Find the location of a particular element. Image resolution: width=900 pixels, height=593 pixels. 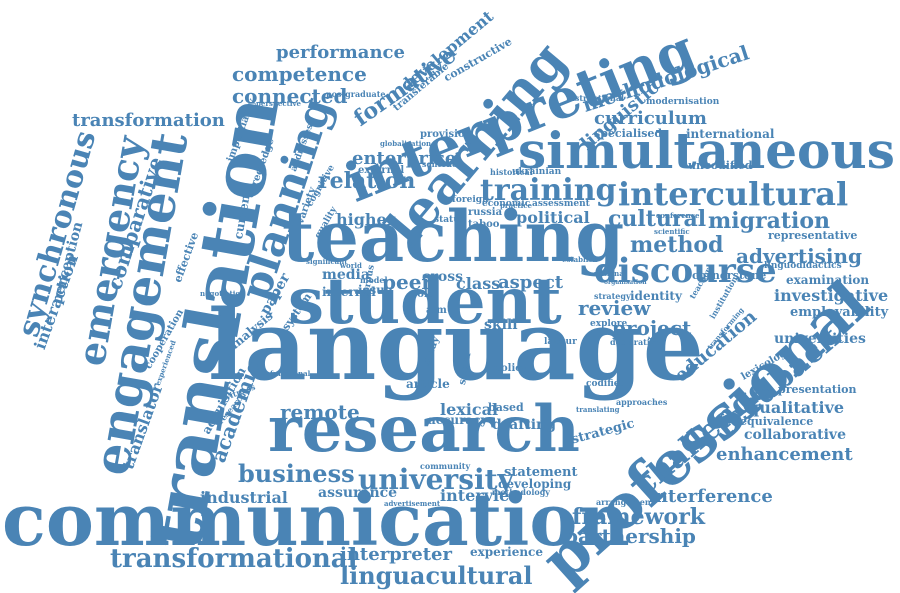

word: representative is located at coordinates (813, 235).